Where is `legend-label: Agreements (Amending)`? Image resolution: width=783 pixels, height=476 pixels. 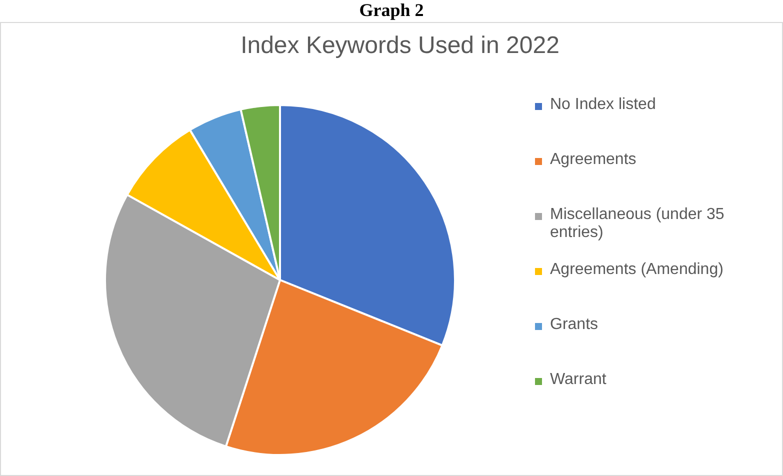
legend-label: Agreements (Amending) is located at coordinates (637, 270).